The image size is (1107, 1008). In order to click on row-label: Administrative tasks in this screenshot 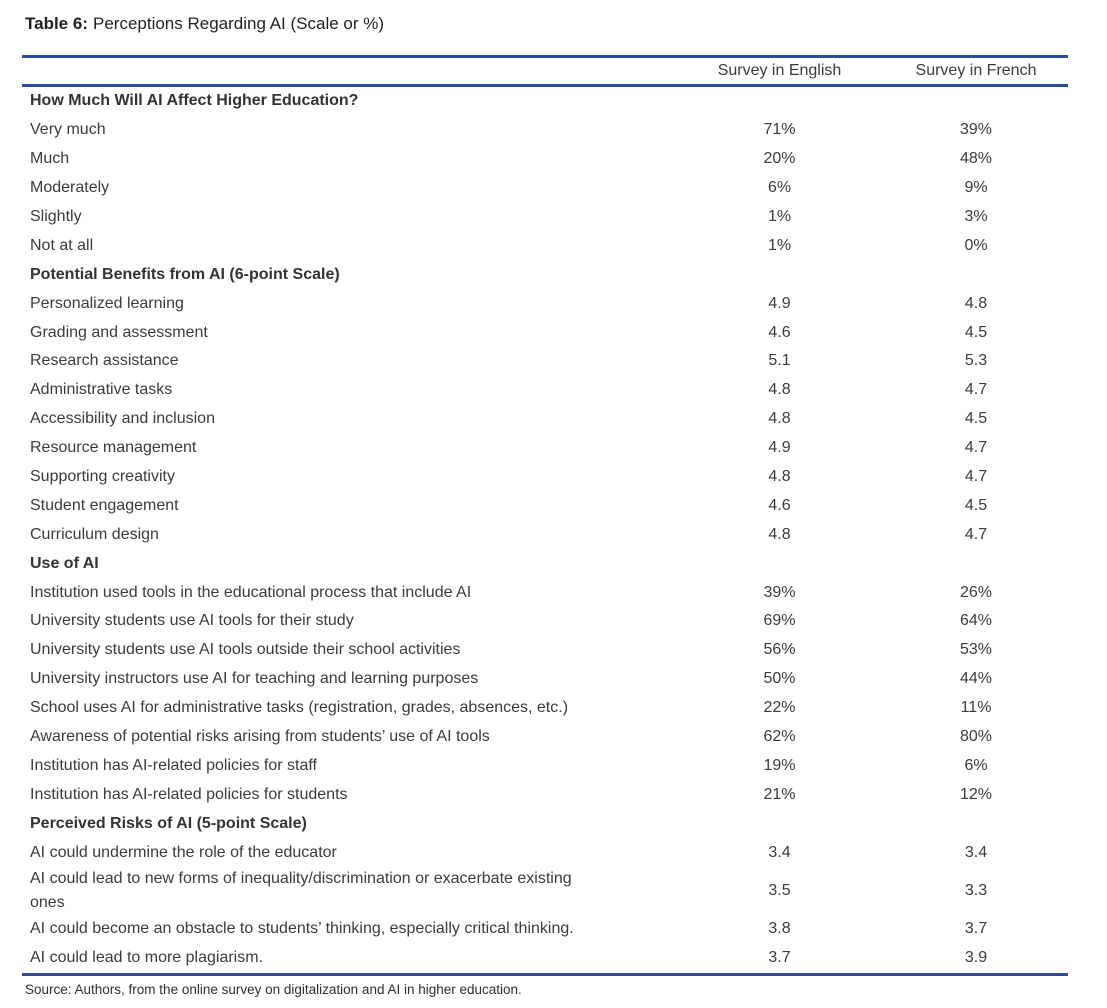, I will do `click(101, 390)`.